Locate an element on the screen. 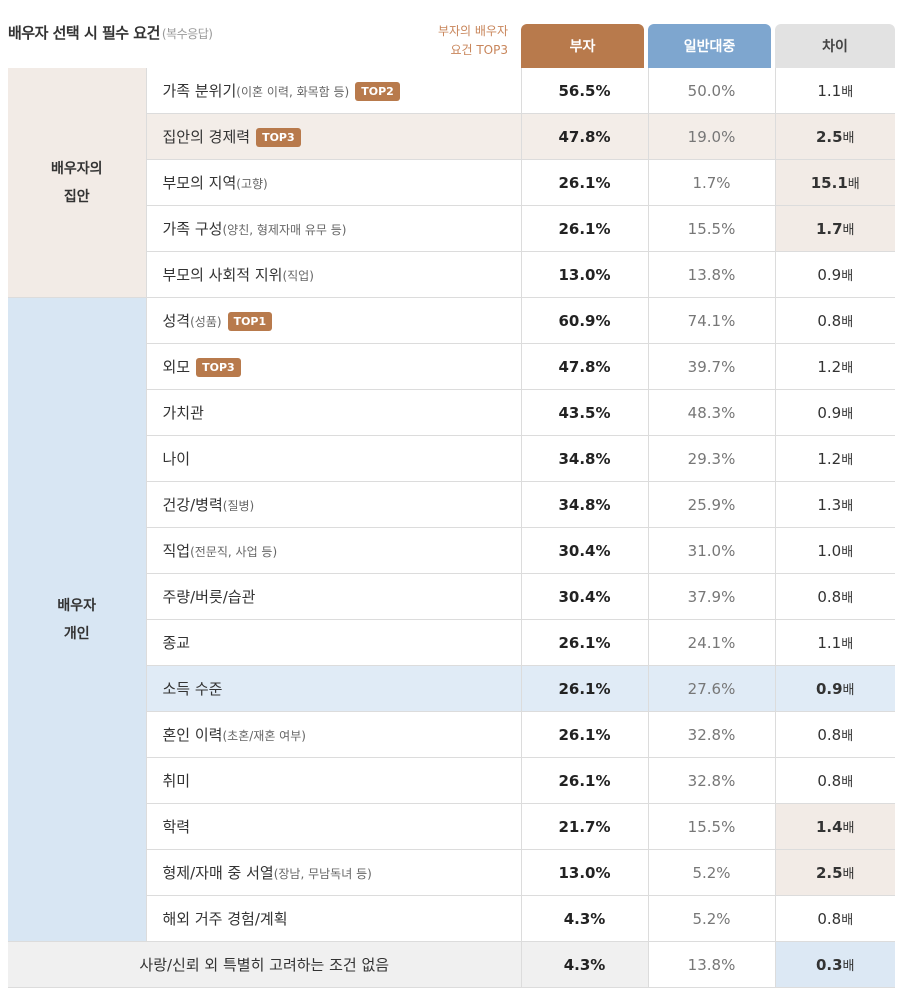 The width and height of the screenshot is (900, 990). item-note: (고향) is located at coordinates (252, 184).